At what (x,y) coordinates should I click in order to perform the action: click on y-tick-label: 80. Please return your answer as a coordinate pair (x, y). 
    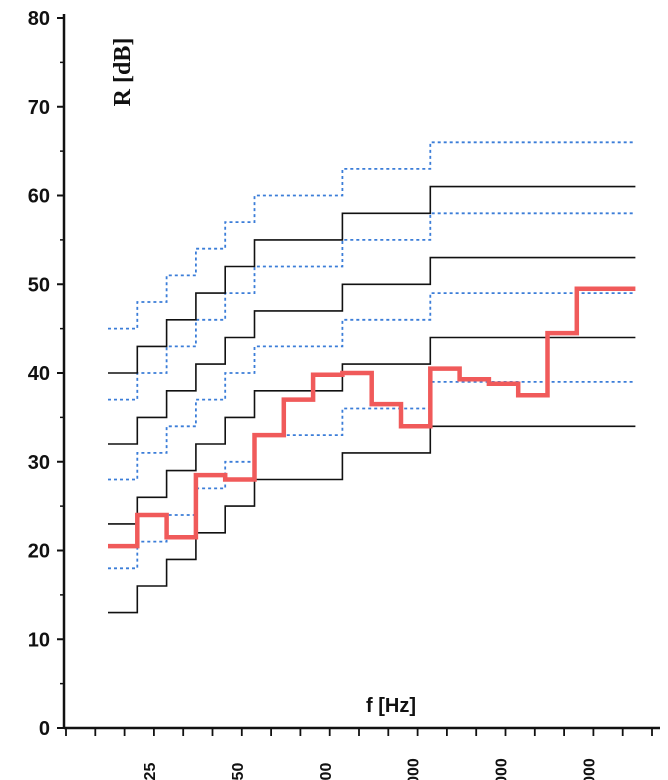
    Looking at the image, I should click on (39, 19).